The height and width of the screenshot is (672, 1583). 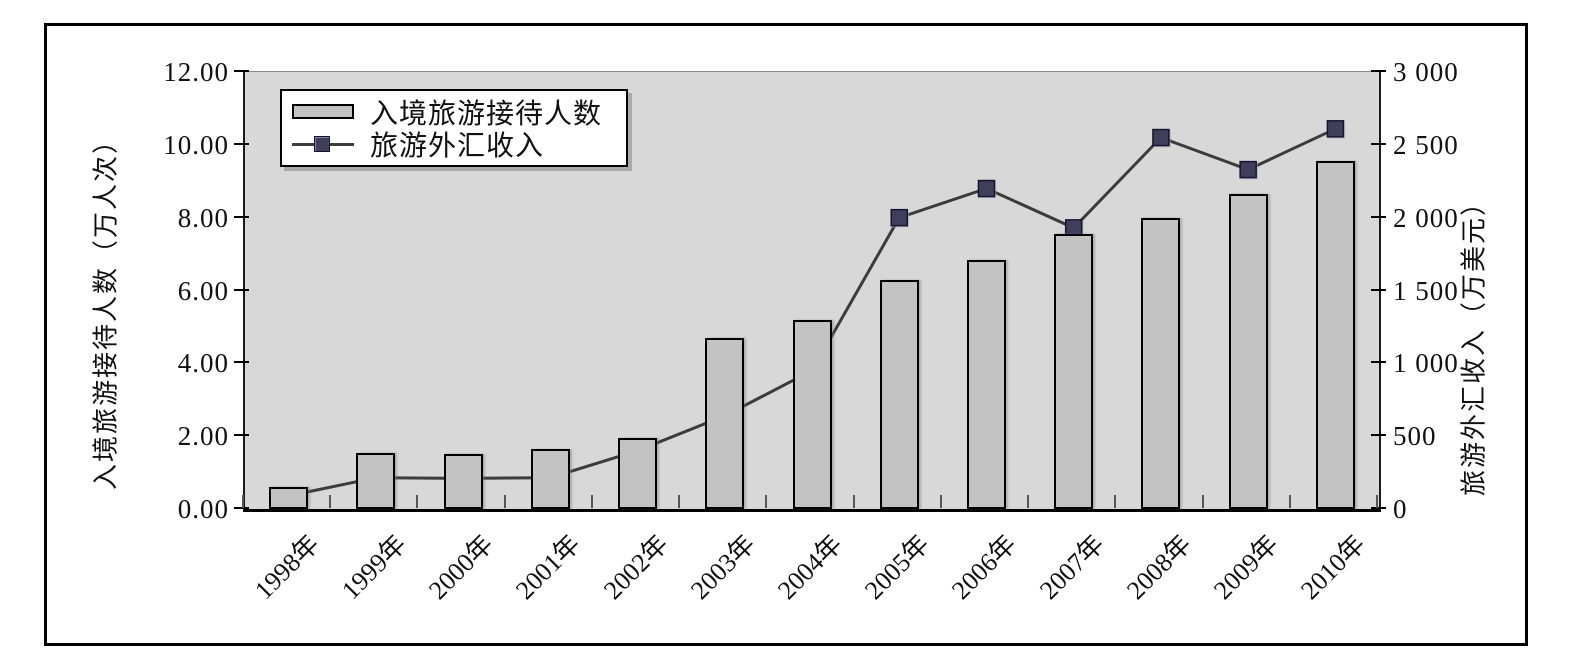 What do you see at coordinates (1248, 351) in the screenshot?
I see `bar-2009年` at bounding box center [1248, 351].